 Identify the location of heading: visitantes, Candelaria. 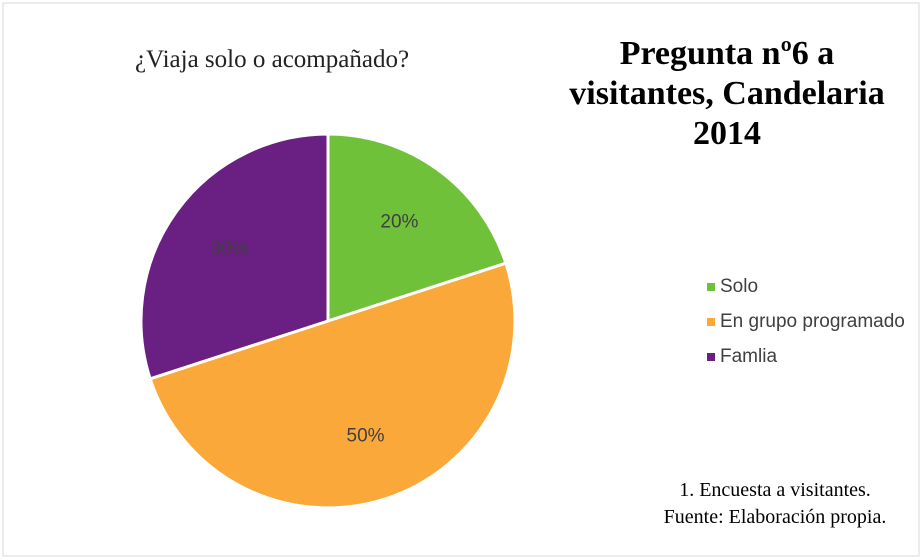
(726, 93).